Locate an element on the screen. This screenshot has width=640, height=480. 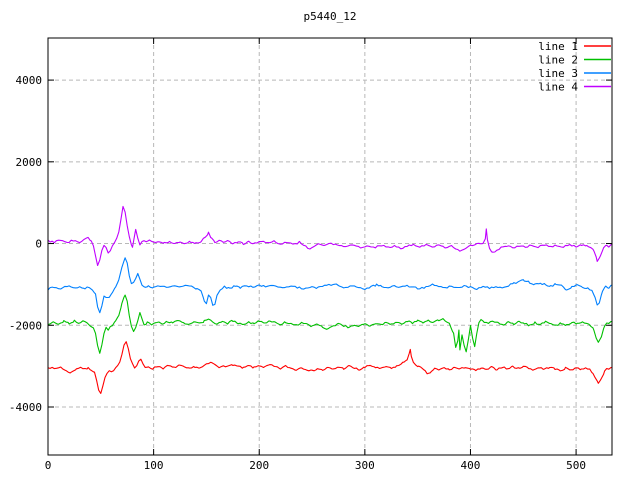
legend-label-line-3: line 3 is located at coordinates (558, 73).